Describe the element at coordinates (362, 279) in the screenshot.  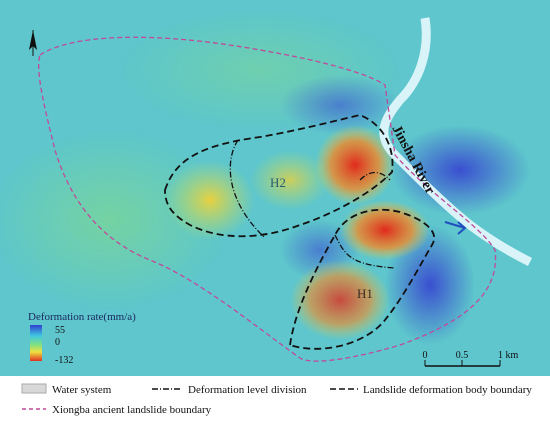
I see `h1-boundary` at that location.